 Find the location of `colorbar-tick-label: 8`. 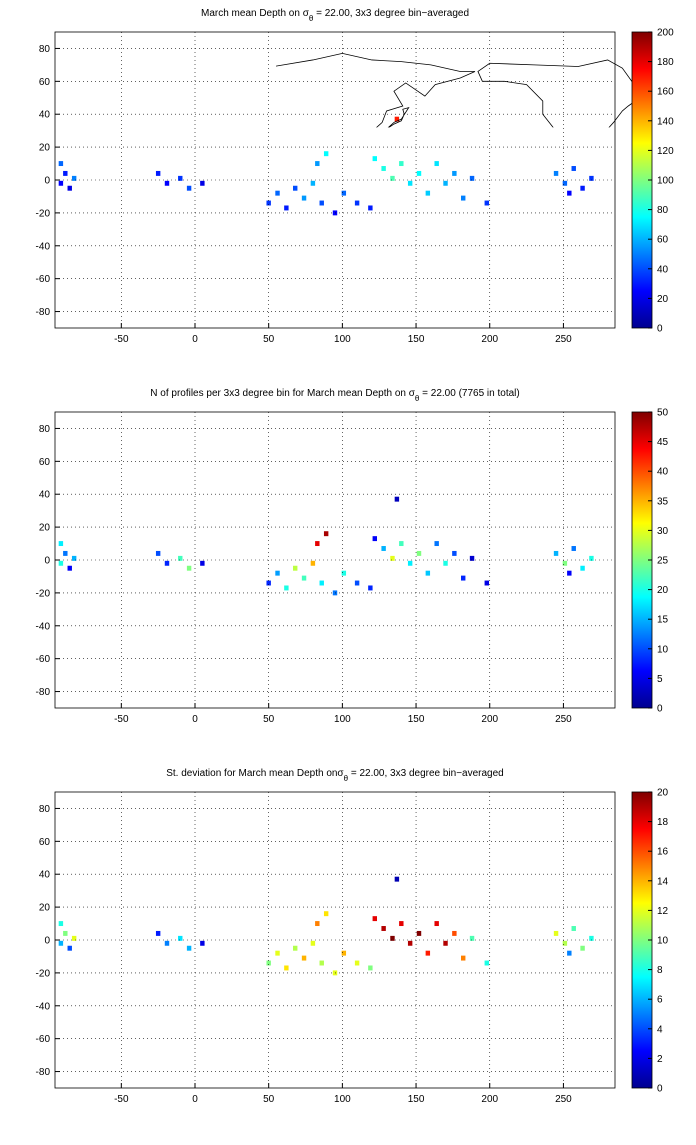

colorbar-tick-label: 8 is located at coordinates (660, 970).